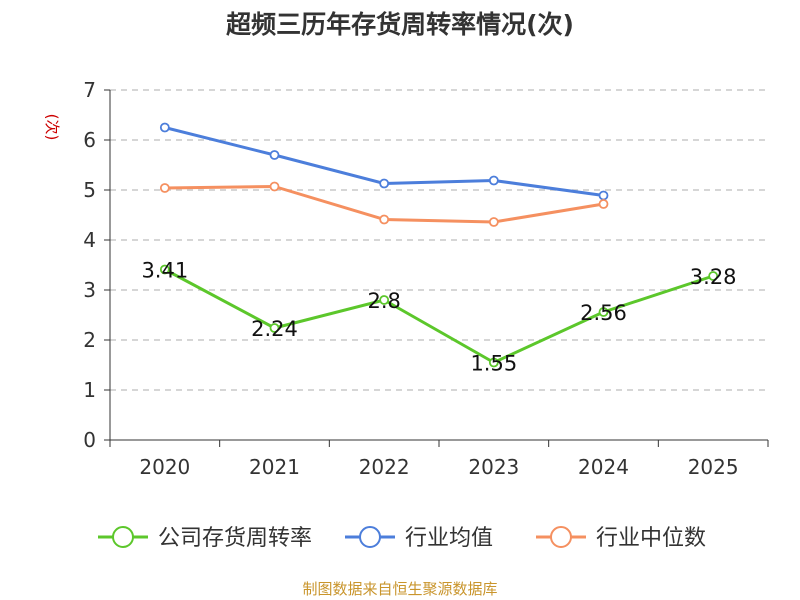  Describe the element at coordinates (164, 467) in the screenshot. I see `x-tick-label: 2020` at that location.